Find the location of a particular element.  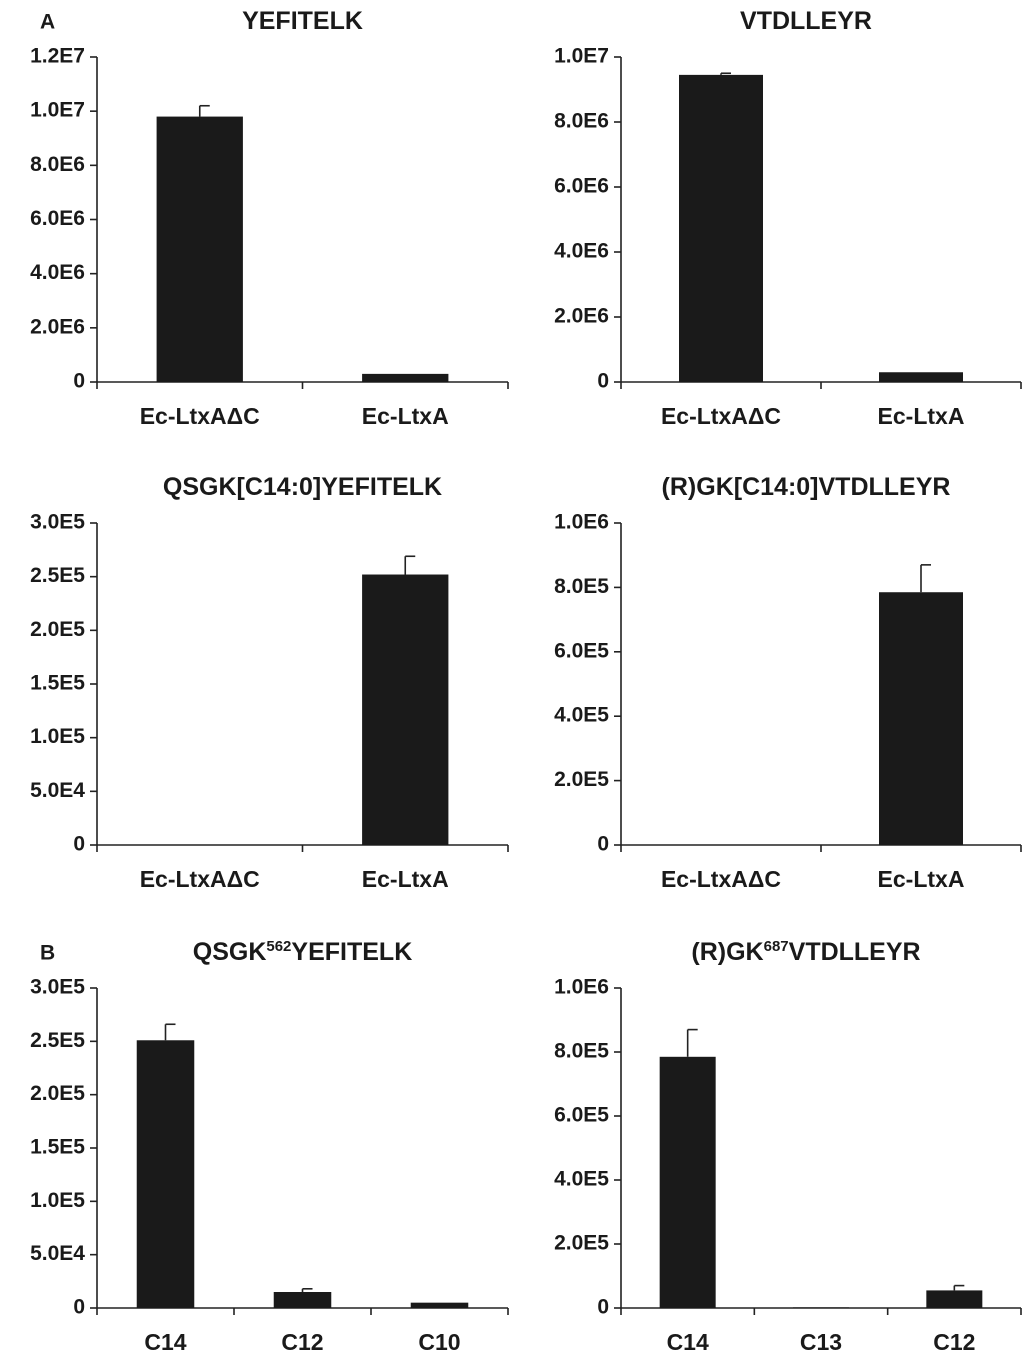

title-part: (R)GK[C14:0]VTDLLEYR is located at coordinates (806, 487).